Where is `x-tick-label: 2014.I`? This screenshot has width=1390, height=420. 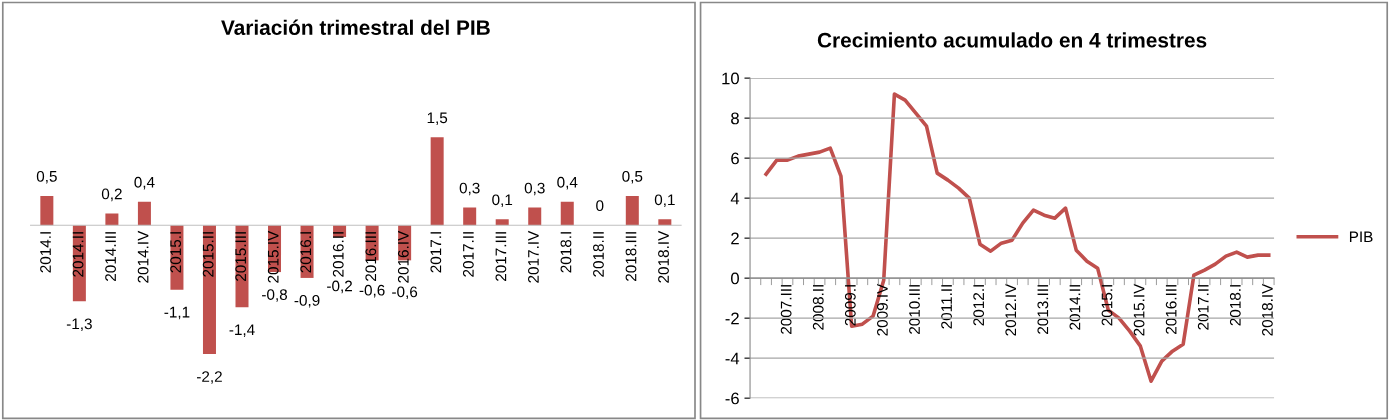 x-tick-label: 2014.I is located at coordinates (45, 252).